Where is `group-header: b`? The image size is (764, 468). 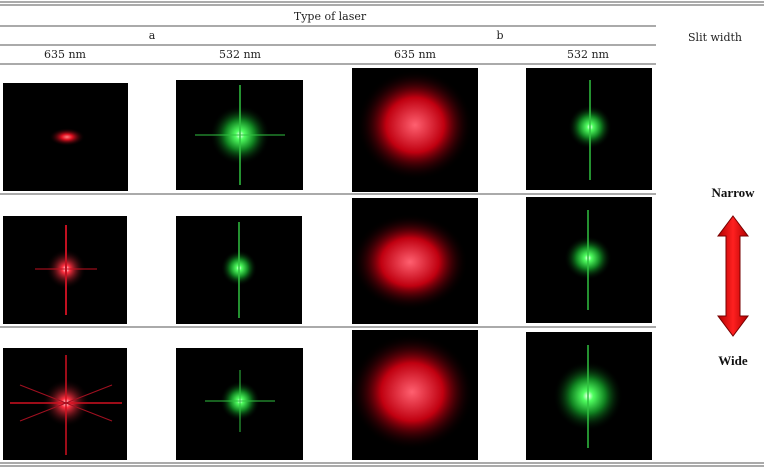 group-header: b is located at coordinates (499, 35).